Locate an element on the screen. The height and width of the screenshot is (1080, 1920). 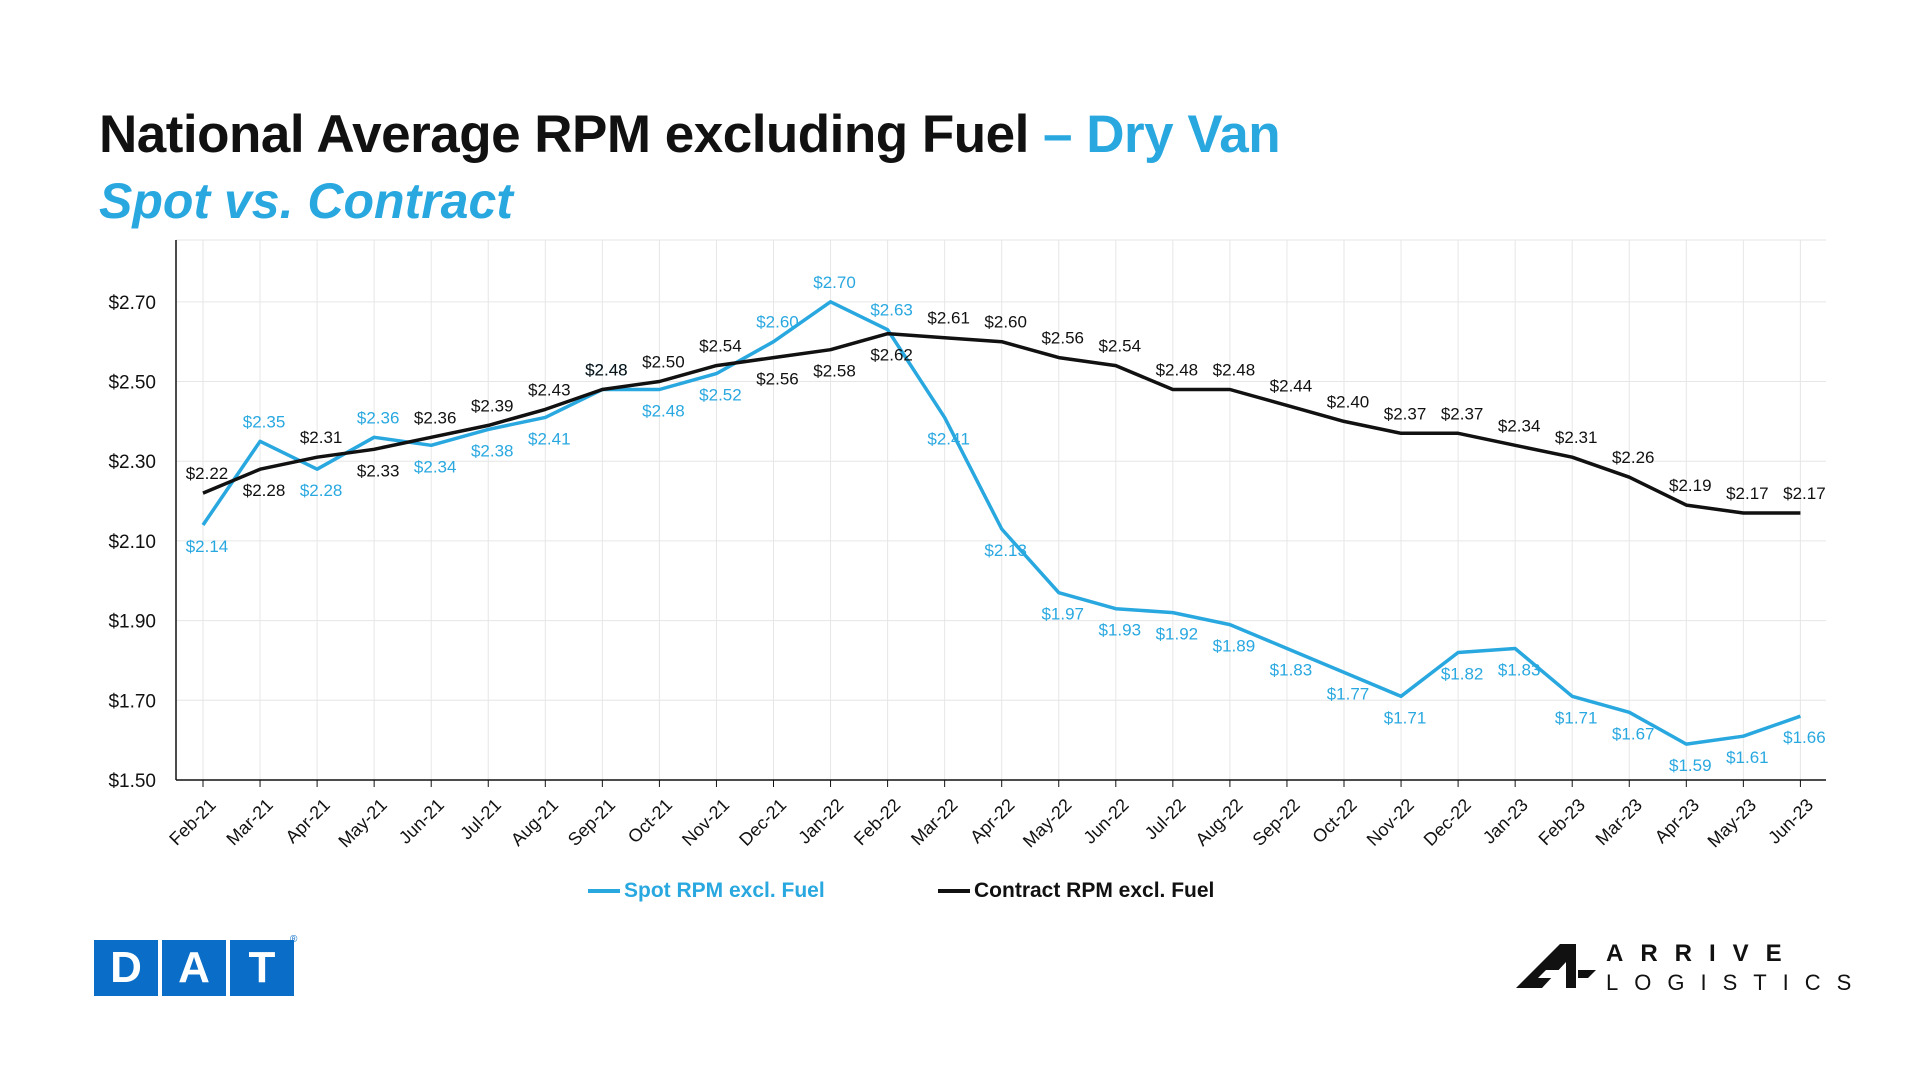
contract-data-label: $2.43 is located at coordinates (549, 389).